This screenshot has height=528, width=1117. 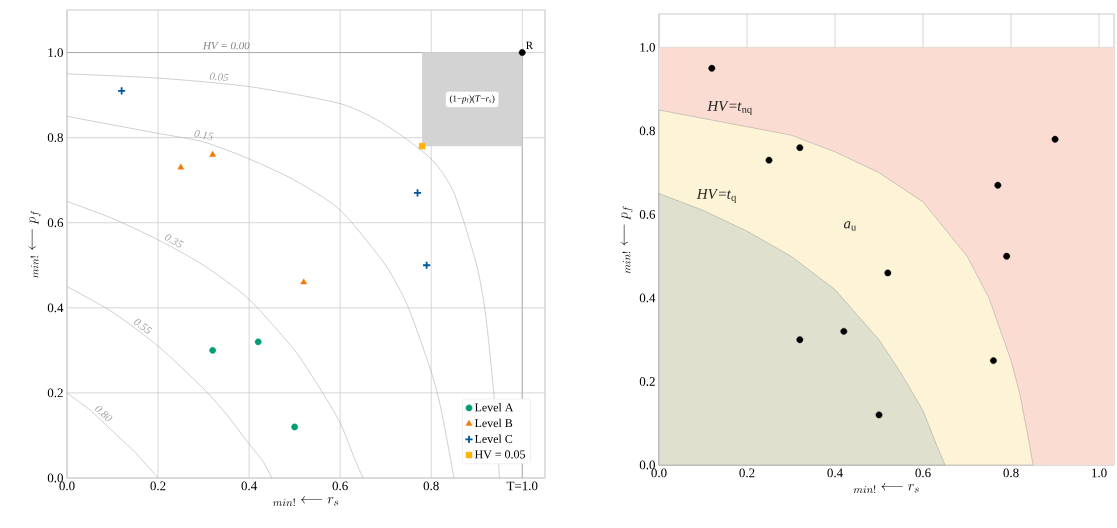 I want to click on text: (1−p$_{f}$)(T−r$_{s}$), so click(x=472, y=99).